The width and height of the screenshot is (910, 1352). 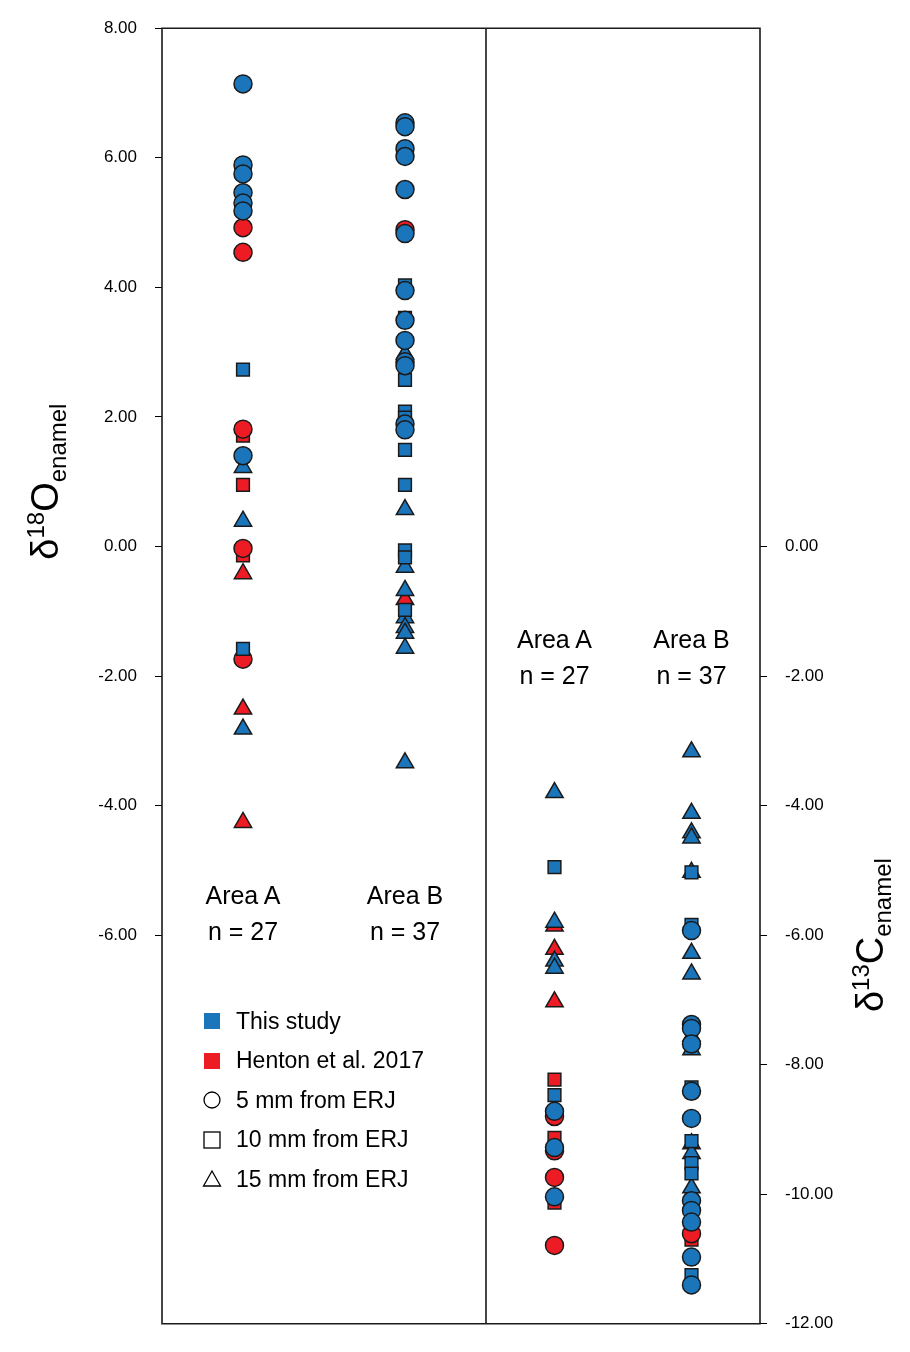 I want to click on y2-tick-label: -2.00, so click(x=804, y=675).